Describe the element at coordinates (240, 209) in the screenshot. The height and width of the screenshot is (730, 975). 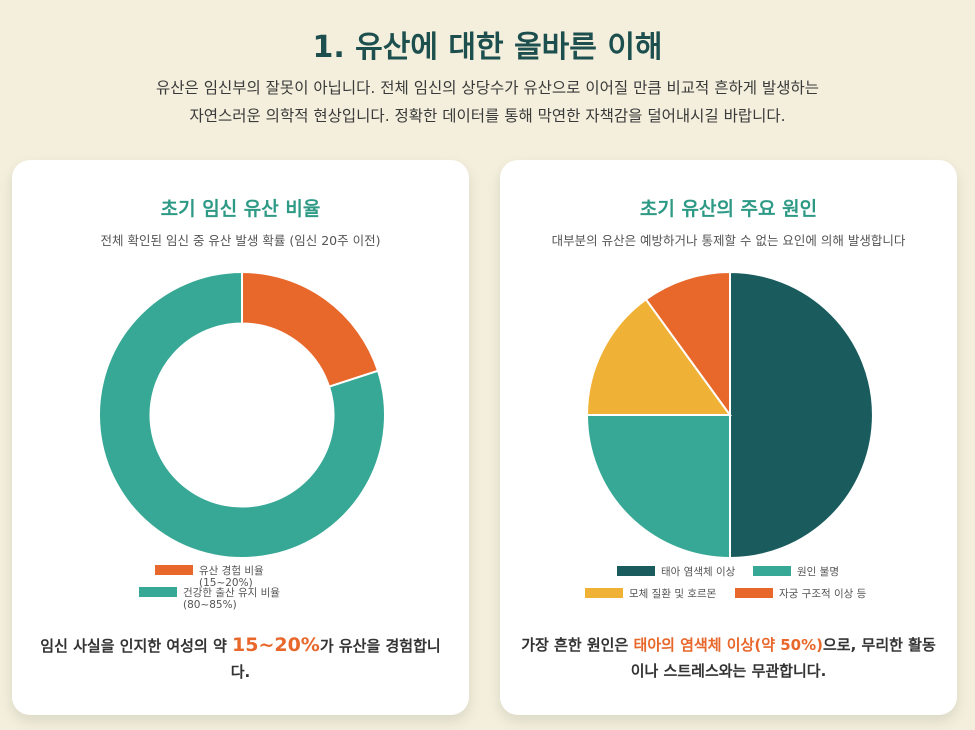
I see `card-title: 초기 임신 유산 비율` at that location.